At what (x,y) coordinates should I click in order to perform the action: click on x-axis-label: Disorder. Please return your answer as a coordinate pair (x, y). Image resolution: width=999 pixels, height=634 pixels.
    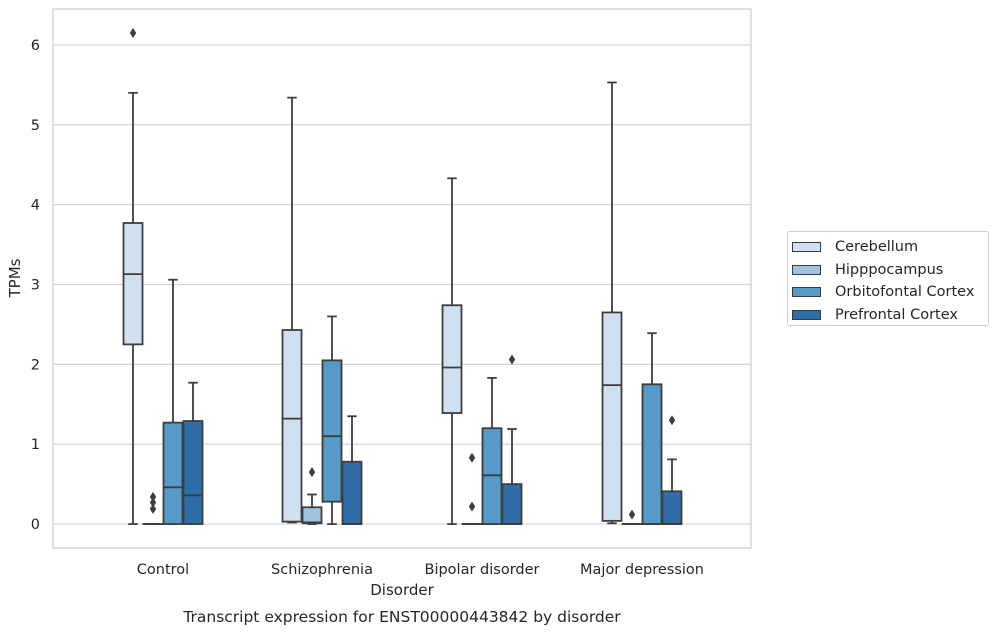
    Looking at the image, I should click on (402, 590).